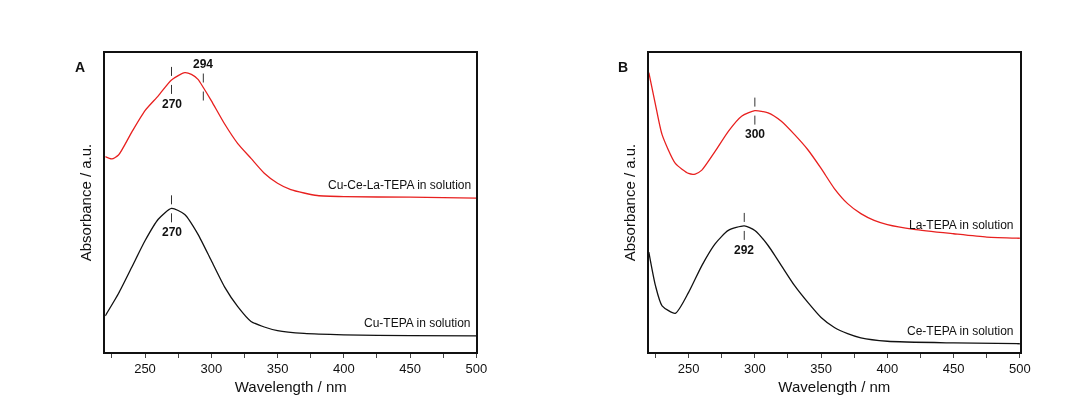  I want to click on annotation: 300, so click(755, 134).